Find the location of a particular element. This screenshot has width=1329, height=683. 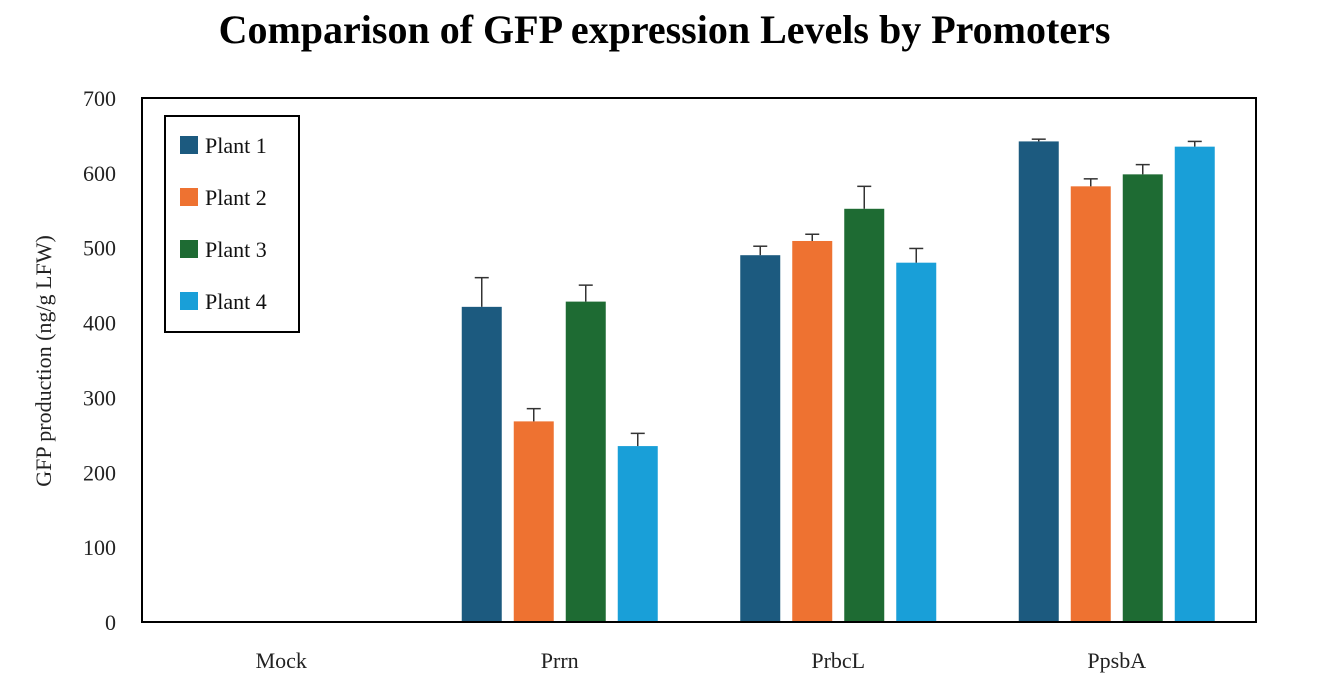

y-tick-label: 300 is located at coordinates (99, 397).